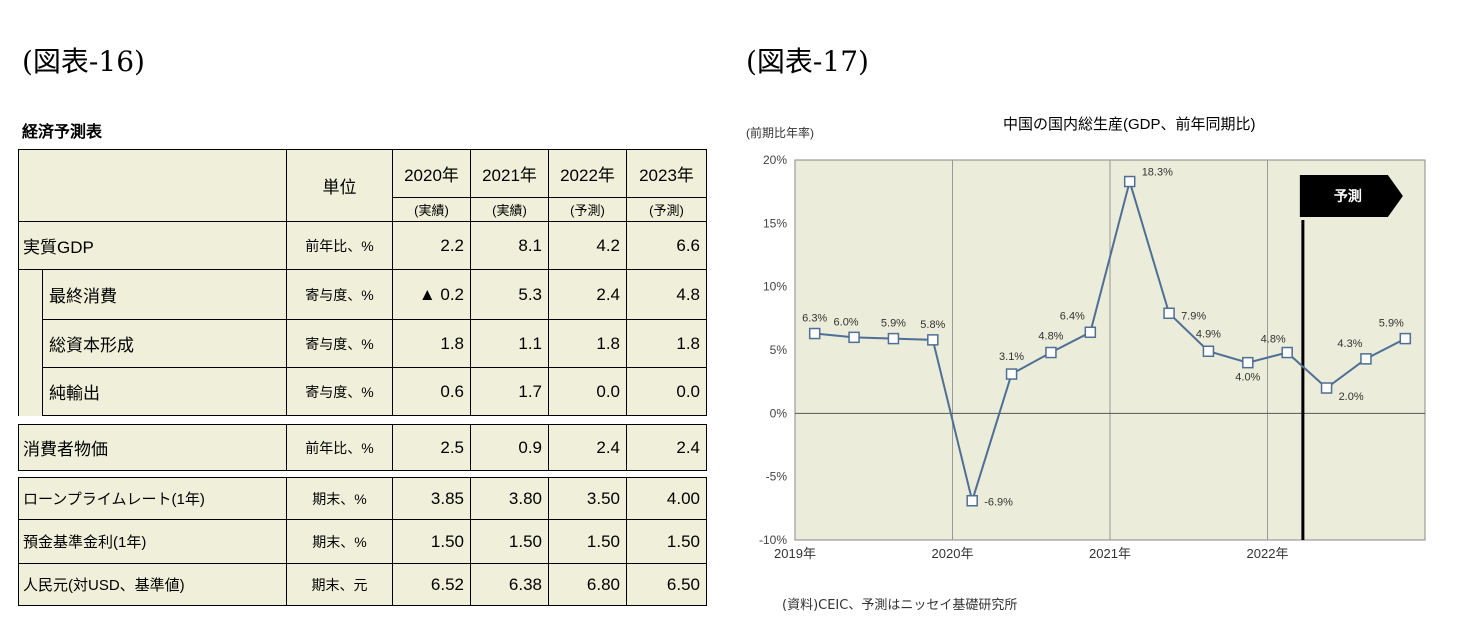  I want to click on cell-value: 4.00, so click(666, 498).